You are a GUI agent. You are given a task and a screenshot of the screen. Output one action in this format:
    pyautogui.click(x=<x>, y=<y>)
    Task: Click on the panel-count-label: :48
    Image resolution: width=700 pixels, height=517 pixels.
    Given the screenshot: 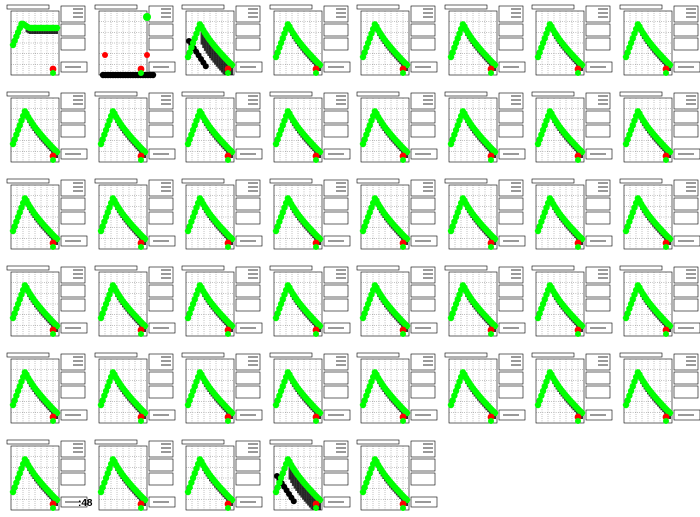 What is the action you would take?
    pyautogui.click(x=85, y=503)
    